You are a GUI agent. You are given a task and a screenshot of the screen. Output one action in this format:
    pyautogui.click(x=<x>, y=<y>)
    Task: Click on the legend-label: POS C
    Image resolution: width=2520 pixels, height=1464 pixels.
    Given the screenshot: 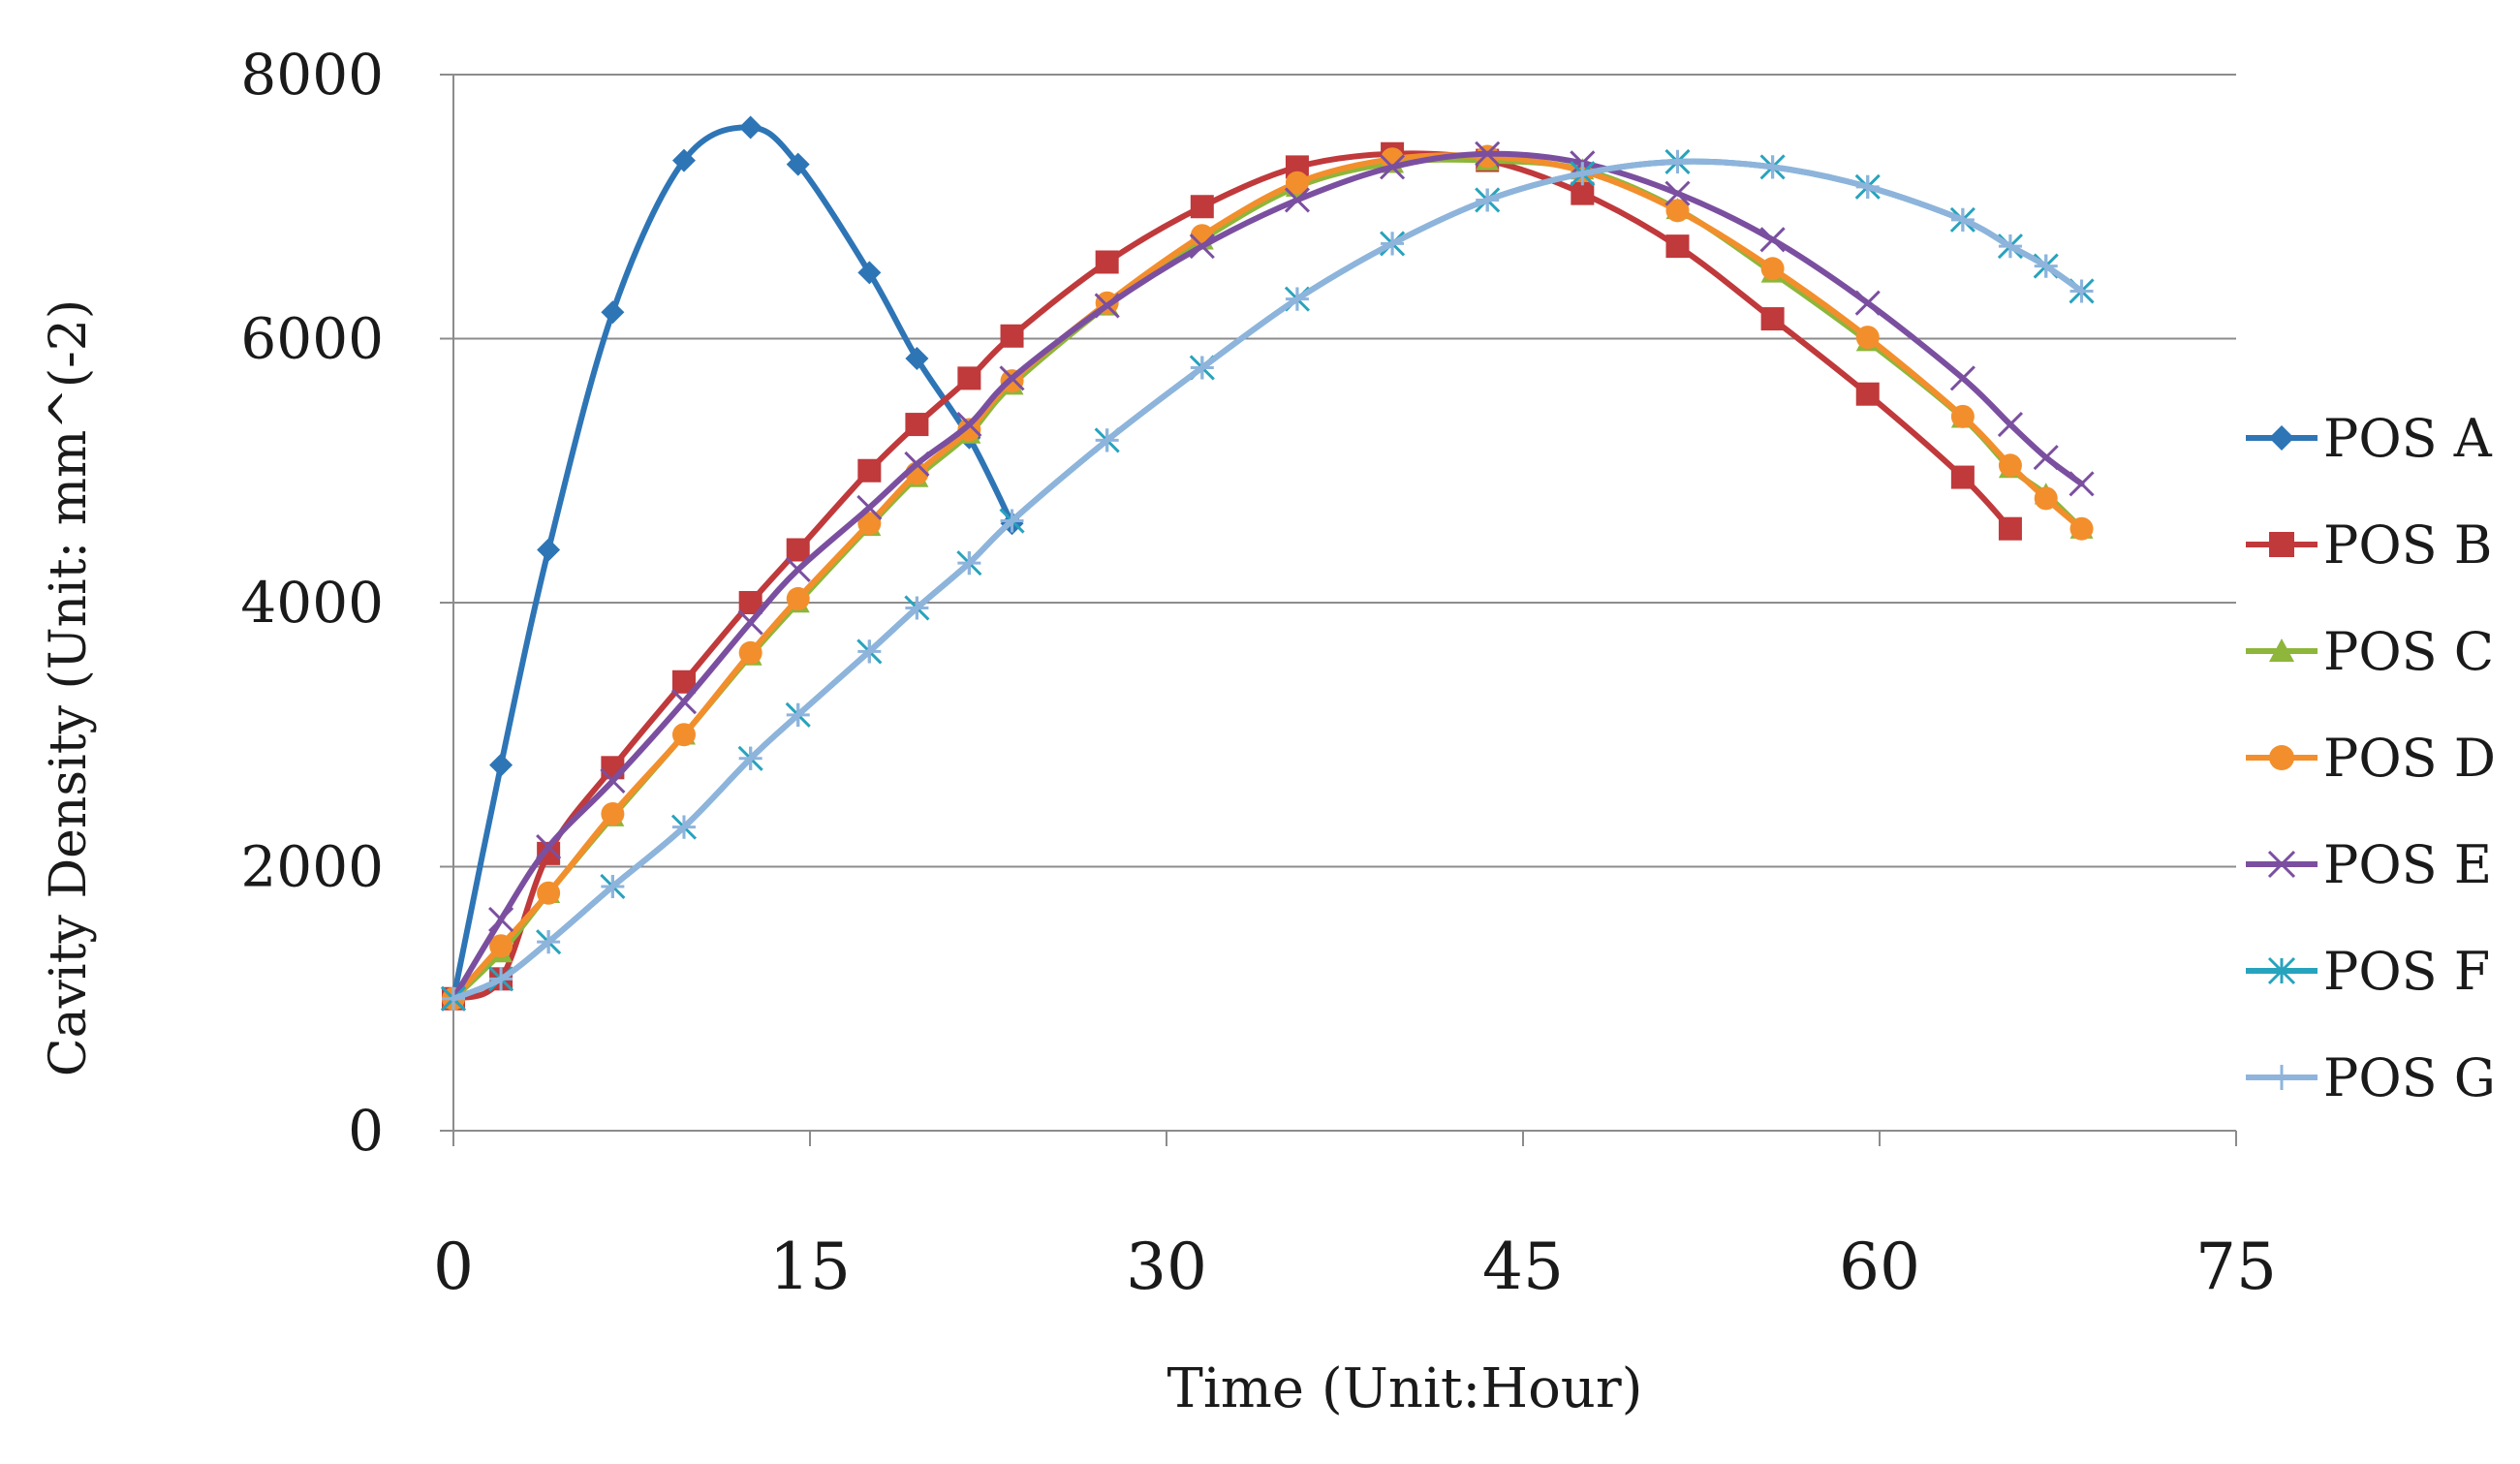 What is the action you would take?
    pyautogui.click(x=2408, y=651)
    